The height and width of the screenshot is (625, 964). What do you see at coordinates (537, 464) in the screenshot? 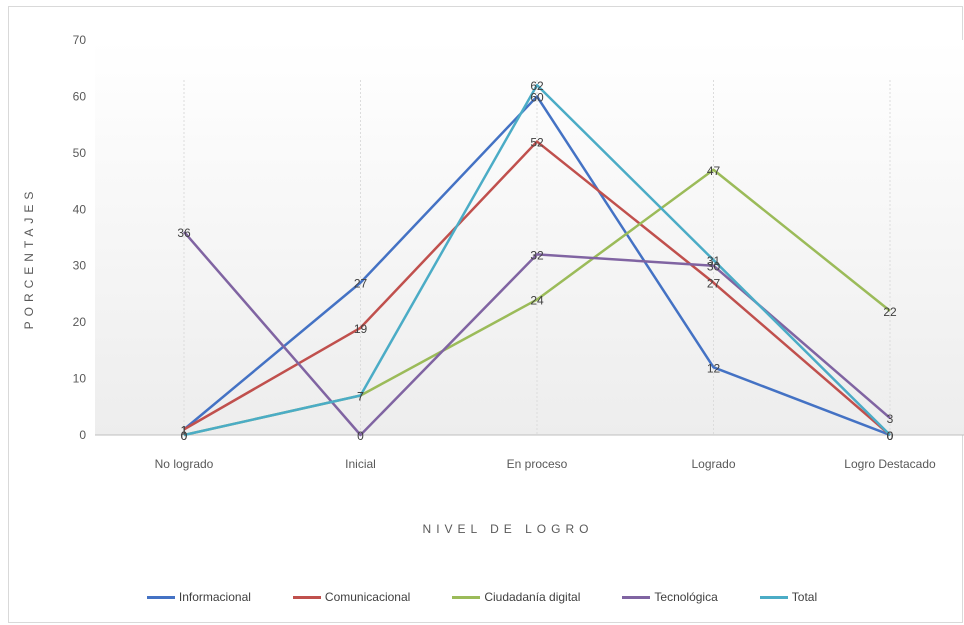
I see `x-tick-label: En proceso` at bounding box center [537, 464].